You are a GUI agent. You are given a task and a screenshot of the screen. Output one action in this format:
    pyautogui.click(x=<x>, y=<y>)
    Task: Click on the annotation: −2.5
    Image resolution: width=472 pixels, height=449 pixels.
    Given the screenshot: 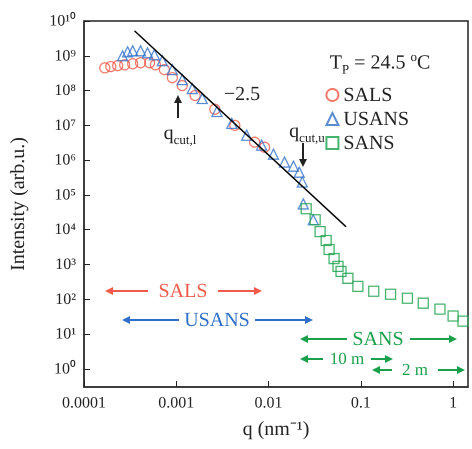 What is the action you would take?
    pyautogui.click(x=242, y=94)
    